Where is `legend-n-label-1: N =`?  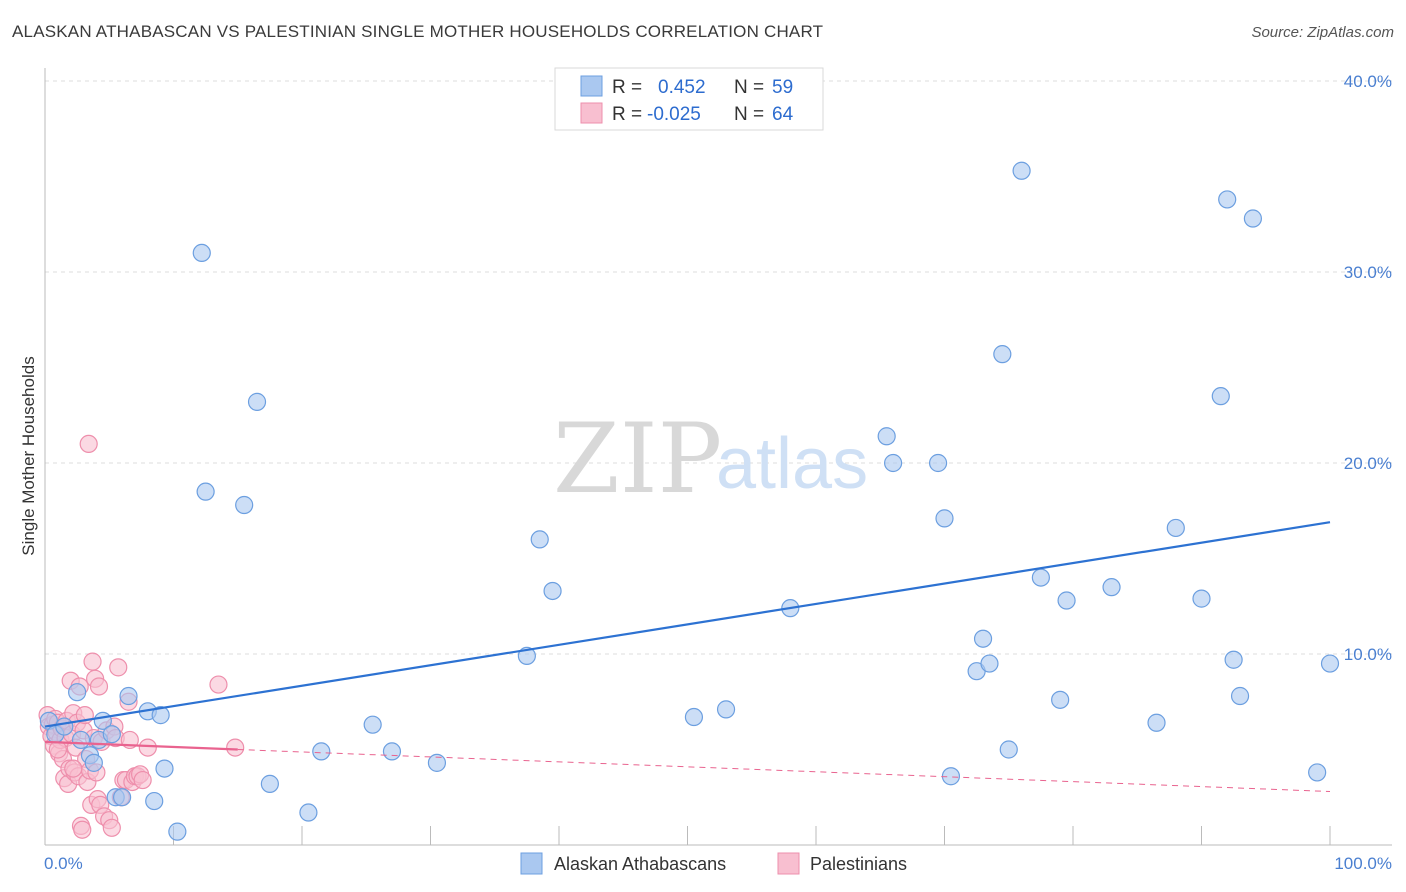
legend-n-label-1: N = is located at coordinates (749, 87).